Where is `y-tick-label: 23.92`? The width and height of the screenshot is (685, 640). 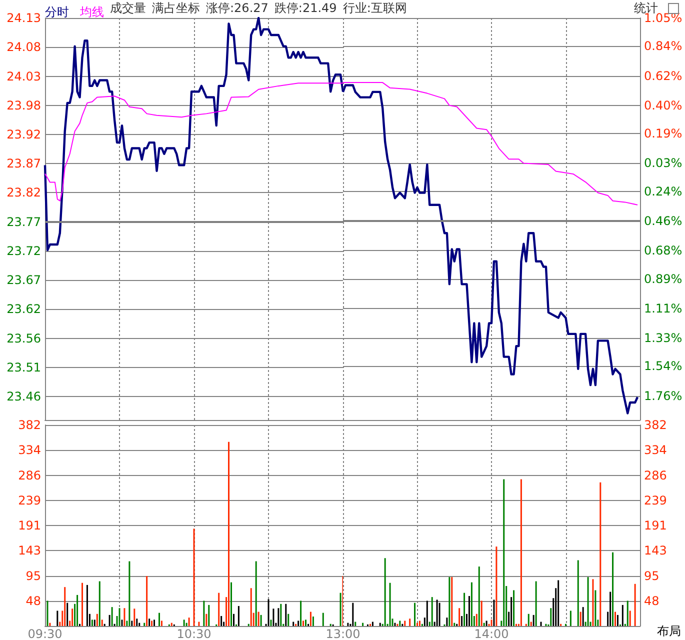 y-tick-label: 23.92 is located at coordinates (23, 134).